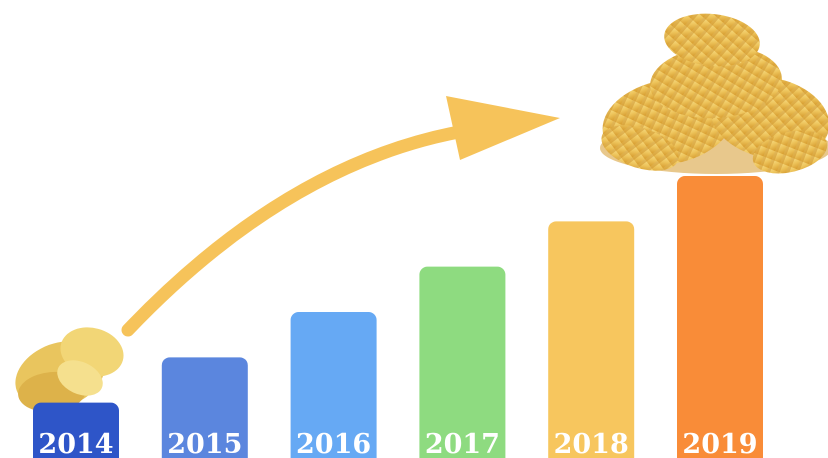 This screenshot has width=828, height=458. What do you see at coordinates (204, 443) in the screenshot?
I see `year-label-2015: 2015` at bounding box center [204, 443].